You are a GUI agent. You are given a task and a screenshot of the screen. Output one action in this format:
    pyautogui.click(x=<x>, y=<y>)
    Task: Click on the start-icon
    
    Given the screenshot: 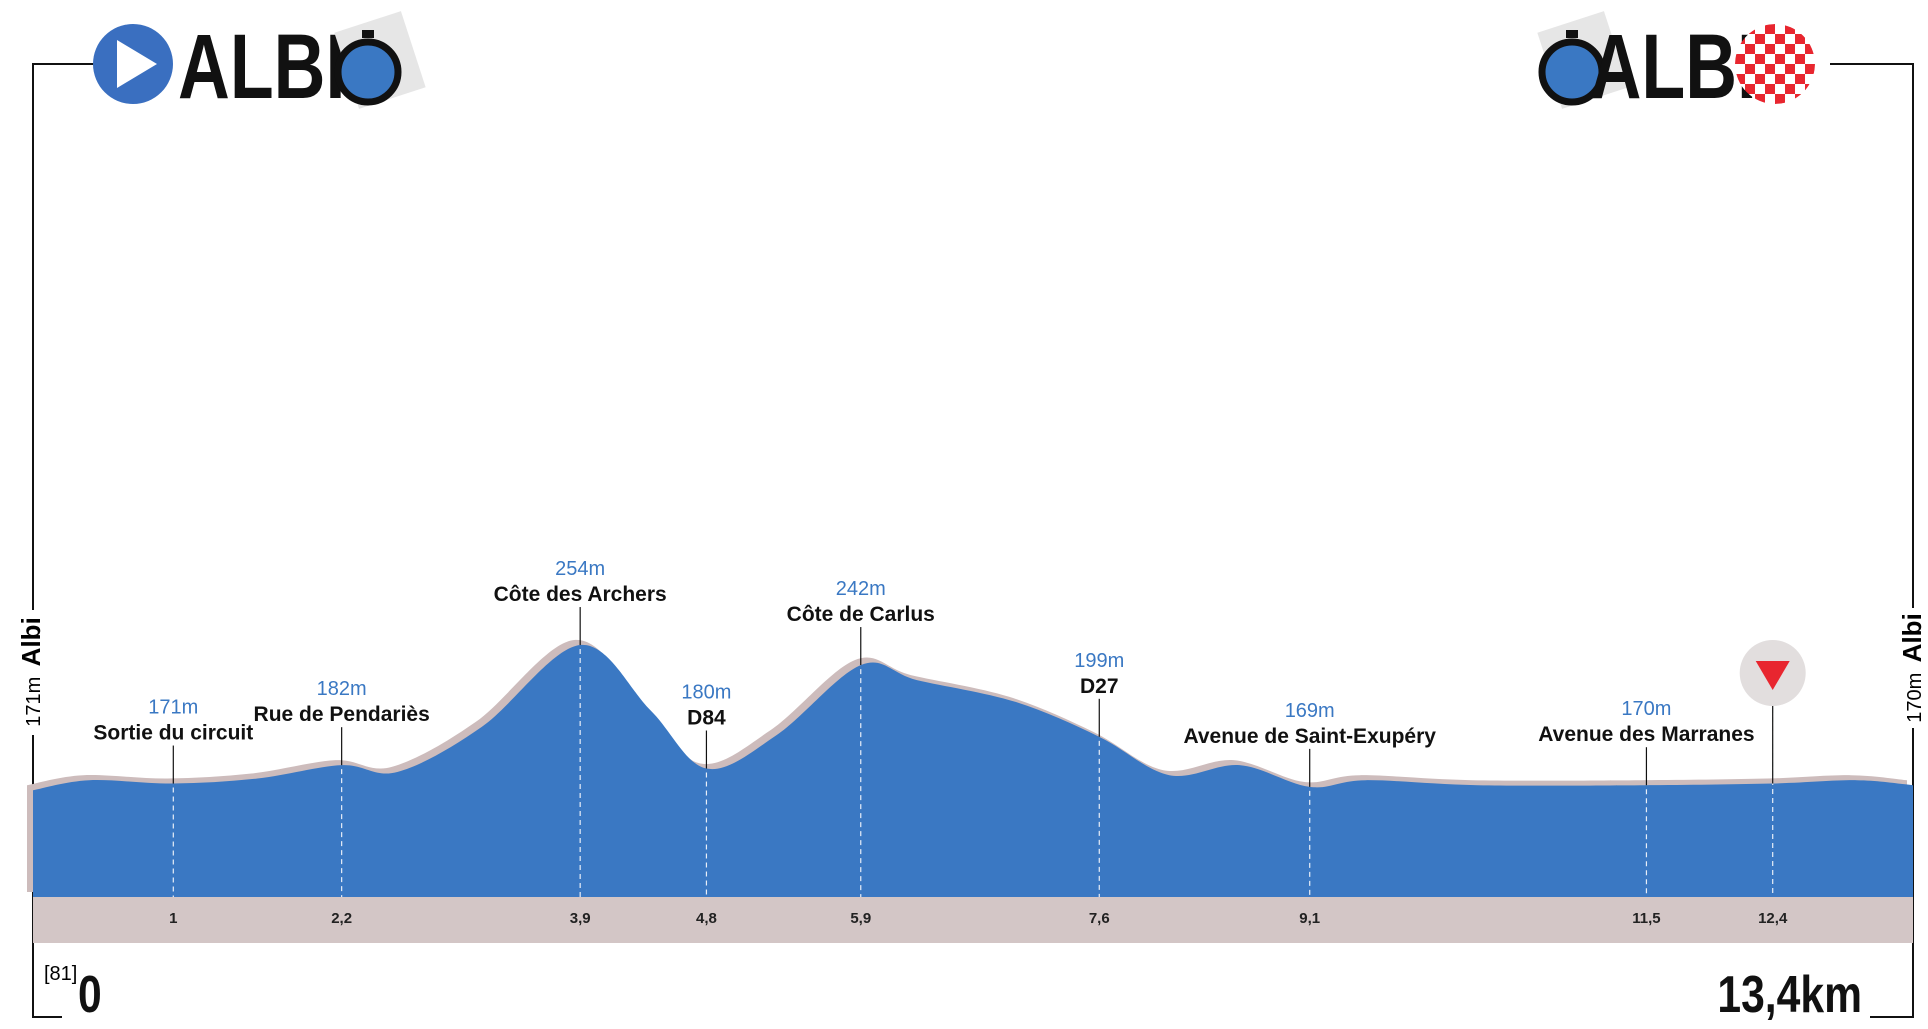 What is the action you would take?
    pyautogui.click(x=137, y=64)
    